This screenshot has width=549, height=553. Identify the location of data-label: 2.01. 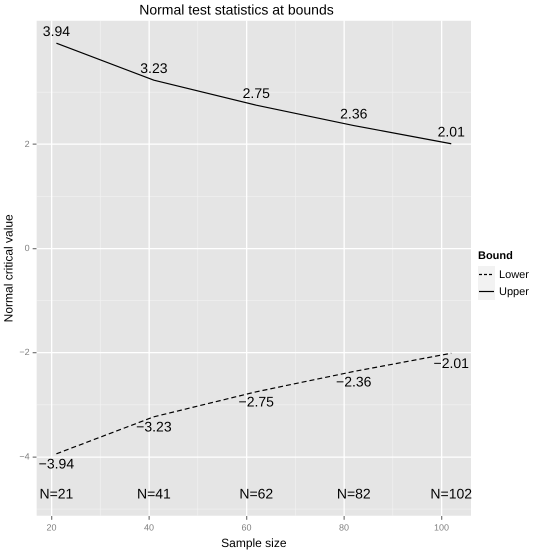
(452, 132).